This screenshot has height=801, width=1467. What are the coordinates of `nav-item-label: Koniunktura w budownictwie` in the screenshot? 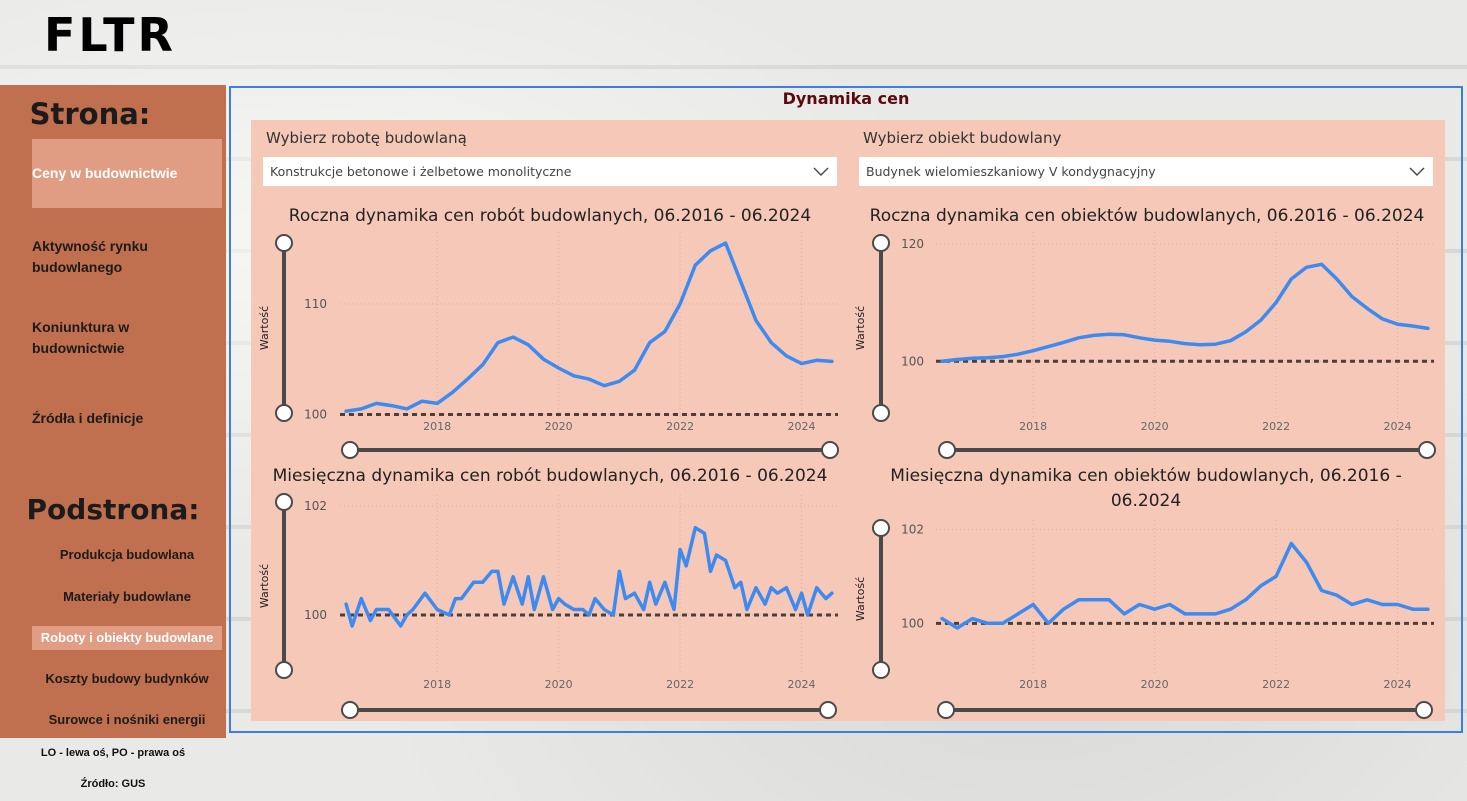 It's located at (81, 337).